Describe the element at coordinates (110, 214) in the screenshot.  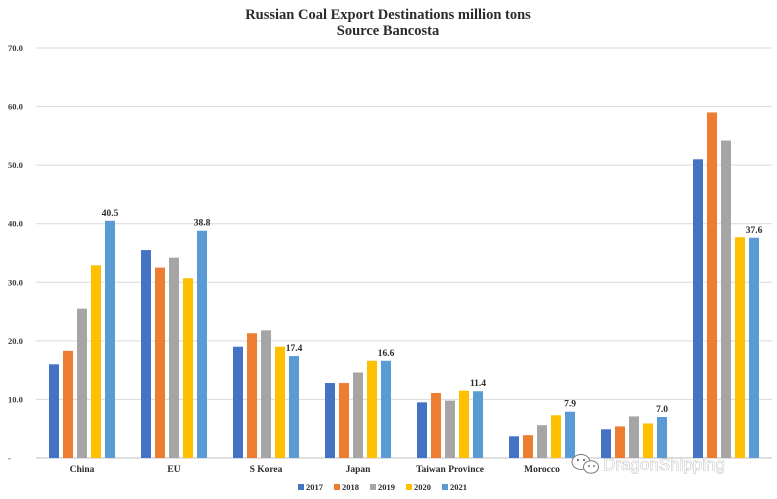
I see `data-label: 40.5` at that location.